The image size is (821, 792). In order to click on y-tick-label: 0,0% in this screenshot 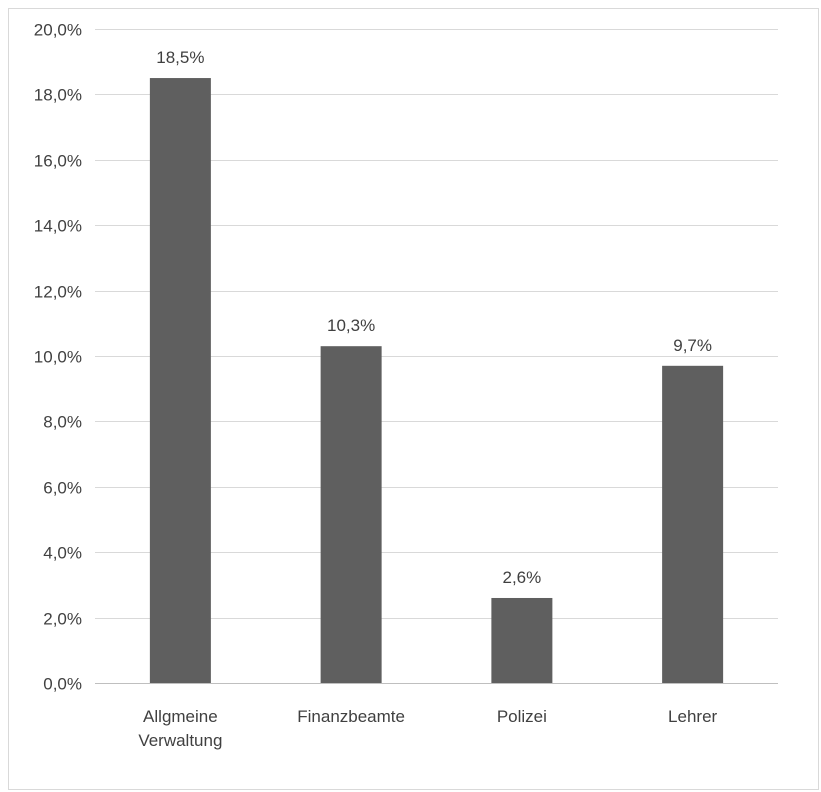, I will do `click(62, 684)`.